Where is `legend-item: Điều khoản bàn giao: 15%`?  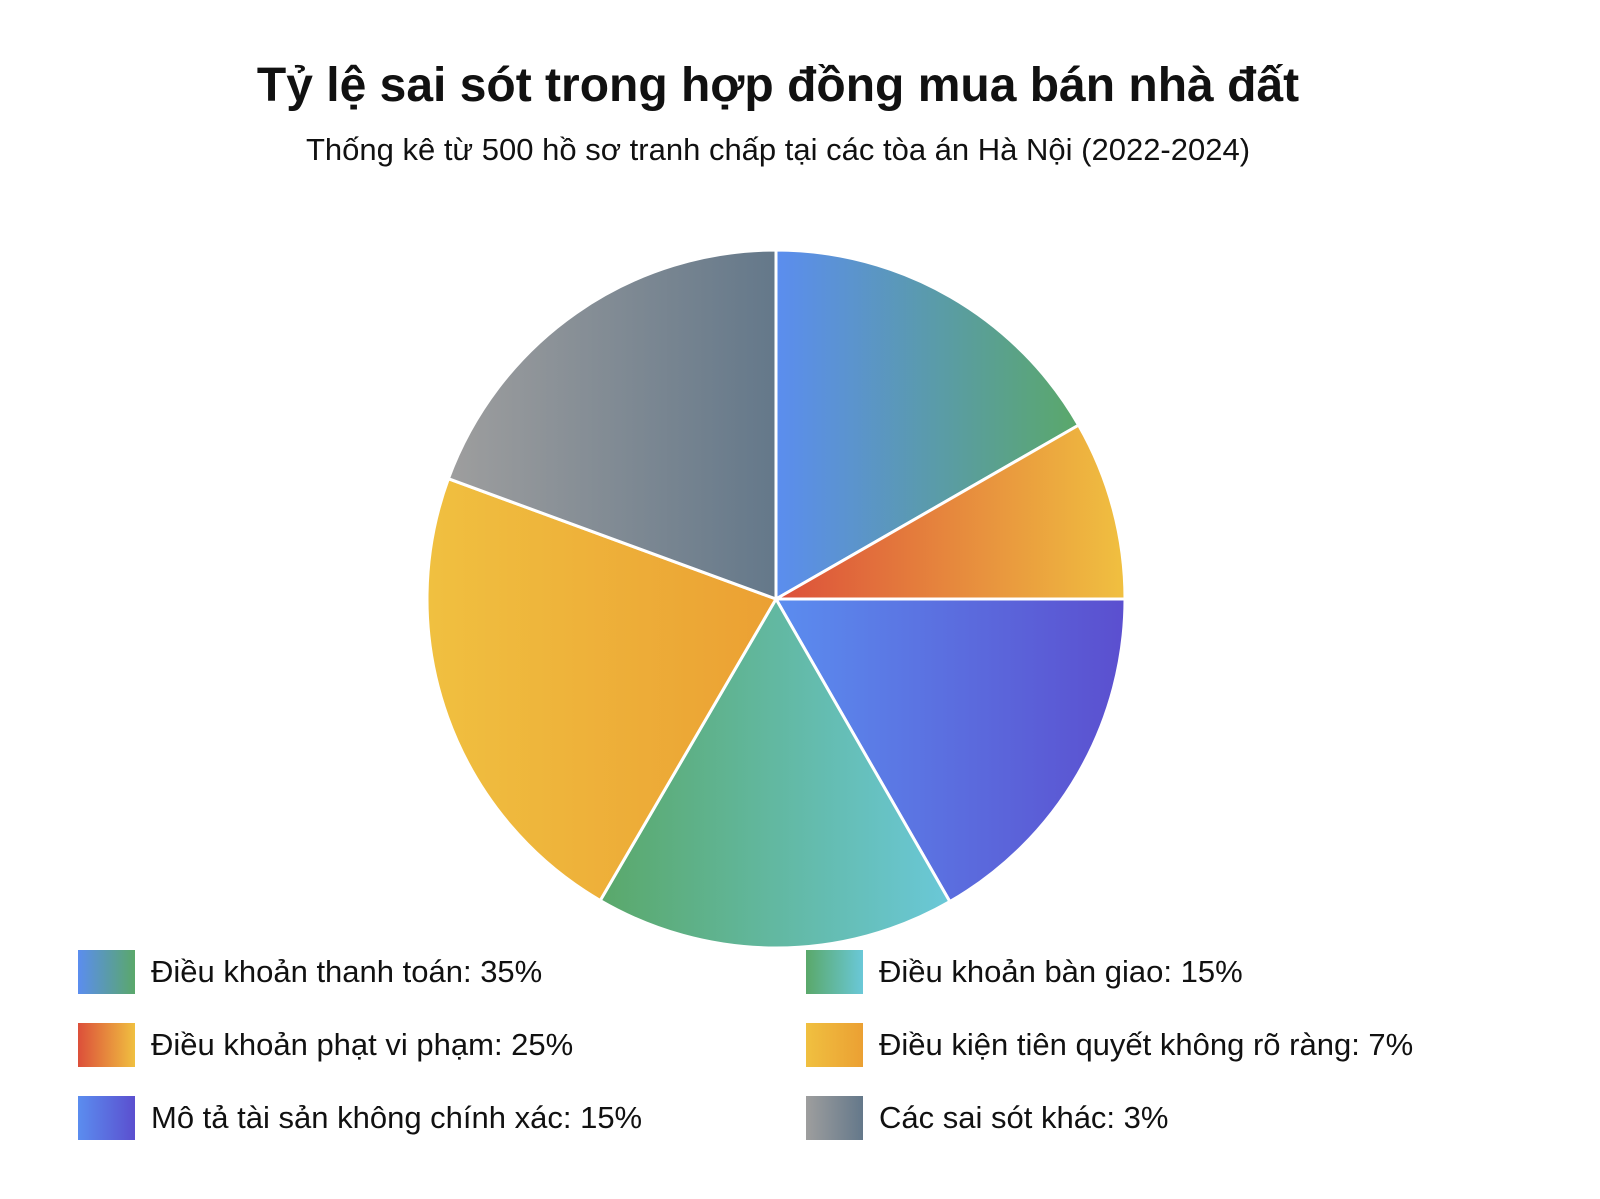
legend-item: Điều khoản bàn giao: 15% is located at coordinates (1024, 972).